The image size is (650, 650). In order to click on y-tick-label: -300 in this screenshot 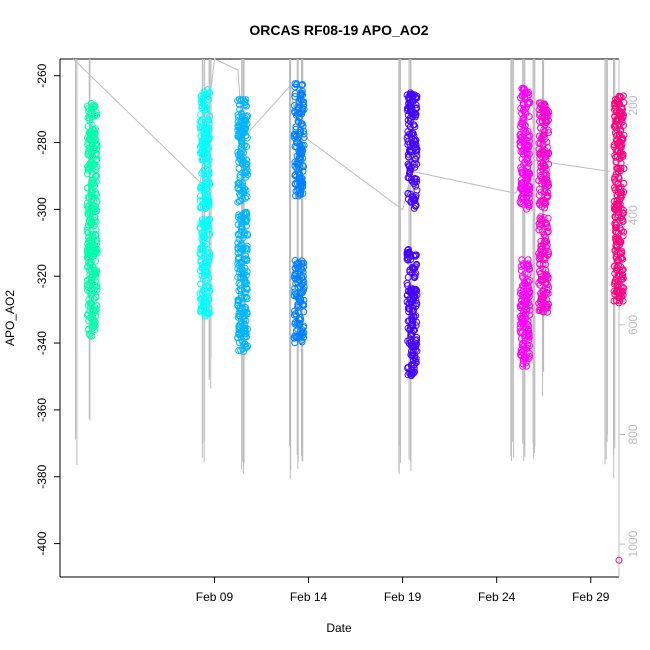, I will do `click(42, 209)`.